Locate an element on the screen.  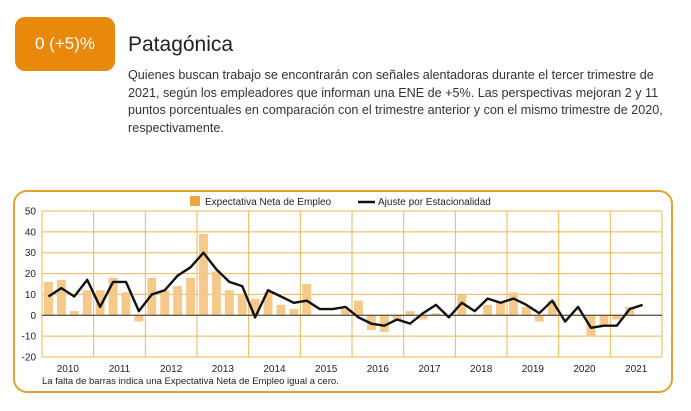
x-tick-label: 2016 is located at coordinates (378, 369).